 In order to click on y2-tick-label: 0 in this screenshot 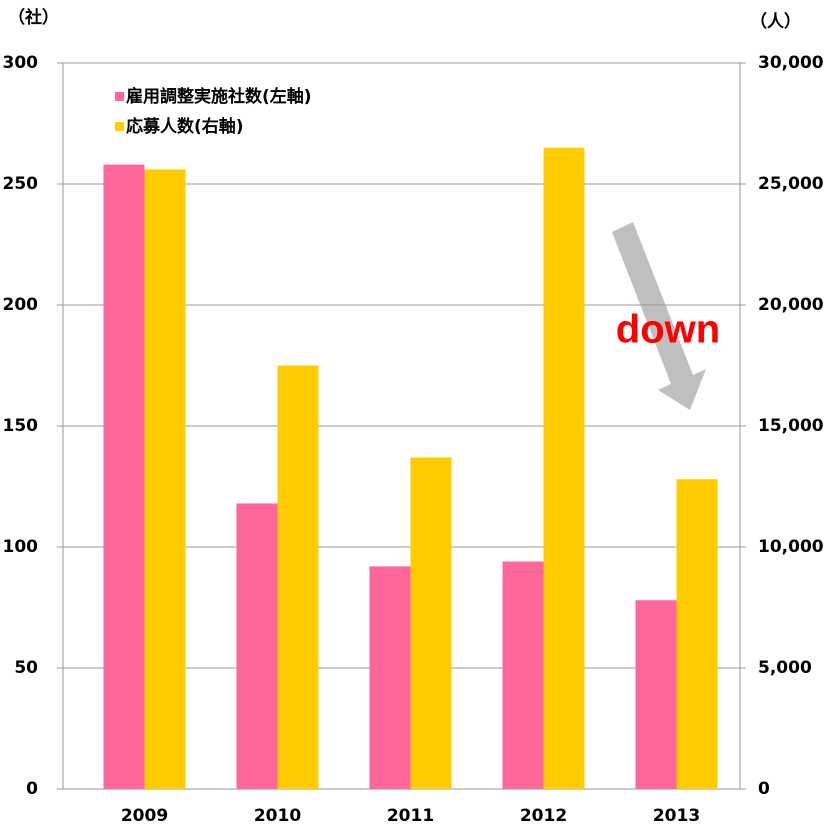, I will do `click(764, 789)`.